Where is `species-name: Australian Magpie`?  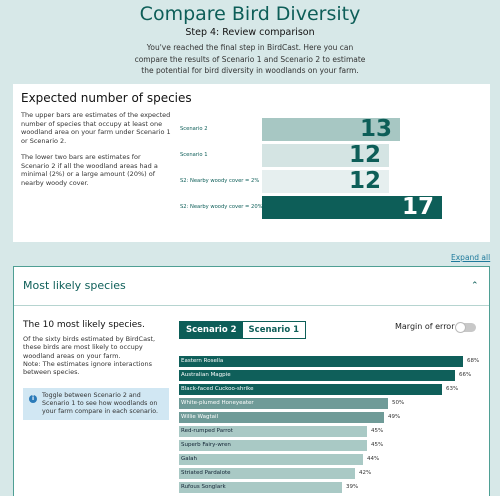
species-name: Australian Magpie is located at coordinates (206, 375).